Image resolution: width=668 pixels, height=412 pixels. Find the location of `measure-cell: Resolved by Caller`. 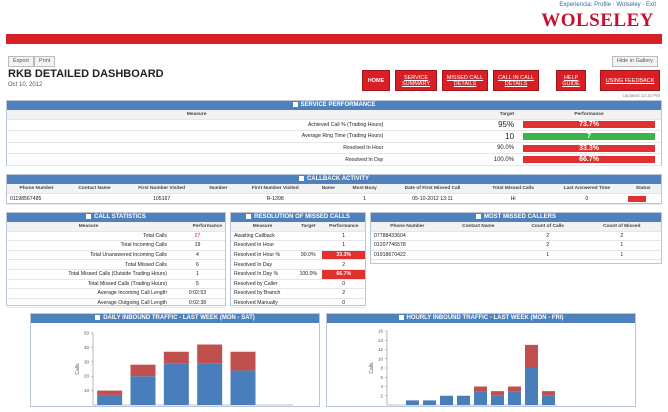

measure-cell: Resolved by Caller is located at coordinates (263, 284).